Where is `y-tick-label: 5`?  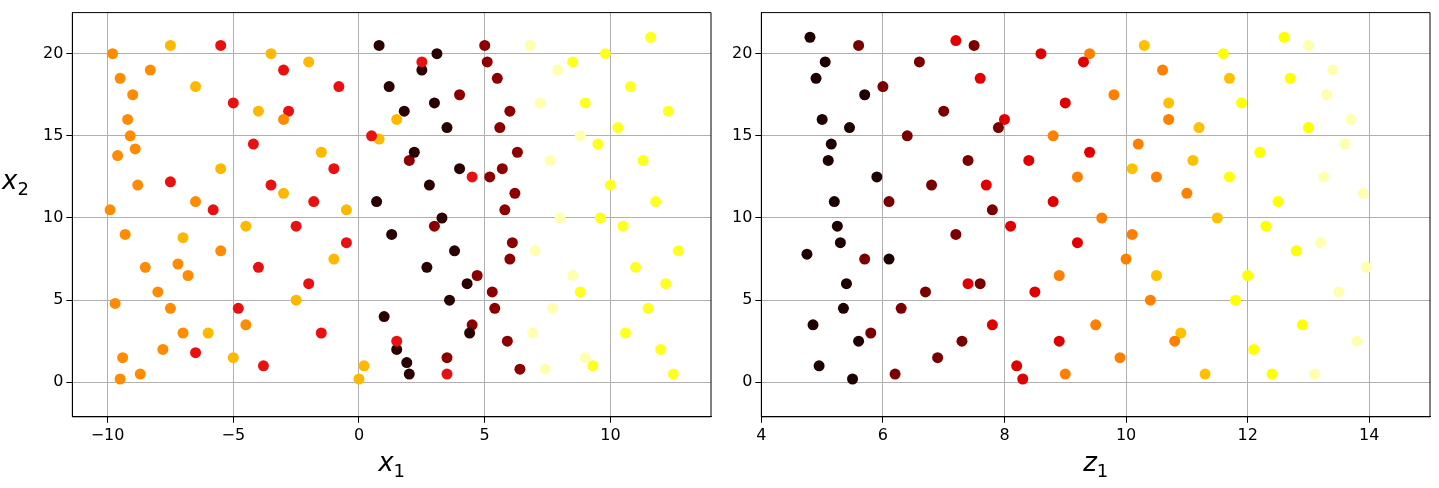 y-tick-label: 5 is located at coordinates (747, 299).